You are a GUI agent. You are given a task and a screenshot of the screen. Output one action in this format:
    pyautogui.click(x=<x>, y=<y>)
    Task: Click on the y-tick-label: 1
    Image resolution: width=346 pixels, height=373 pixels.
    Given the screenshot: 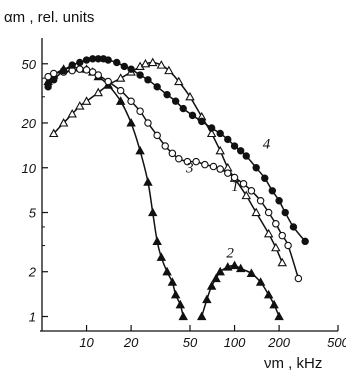 What is the action you would take?
    pyautogui.click(x=32, y=317)
    